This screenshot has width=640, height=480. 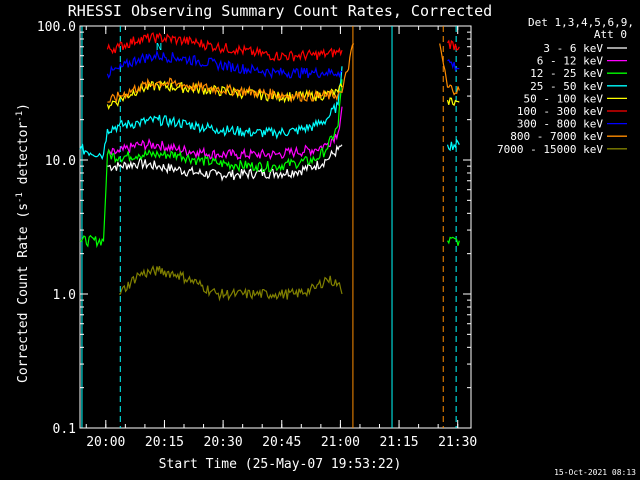 What do you see at coordinates (398, 442) in the screenshot?
I see `x-tick-label-5: 21:15` at bounding box center [398, 442].